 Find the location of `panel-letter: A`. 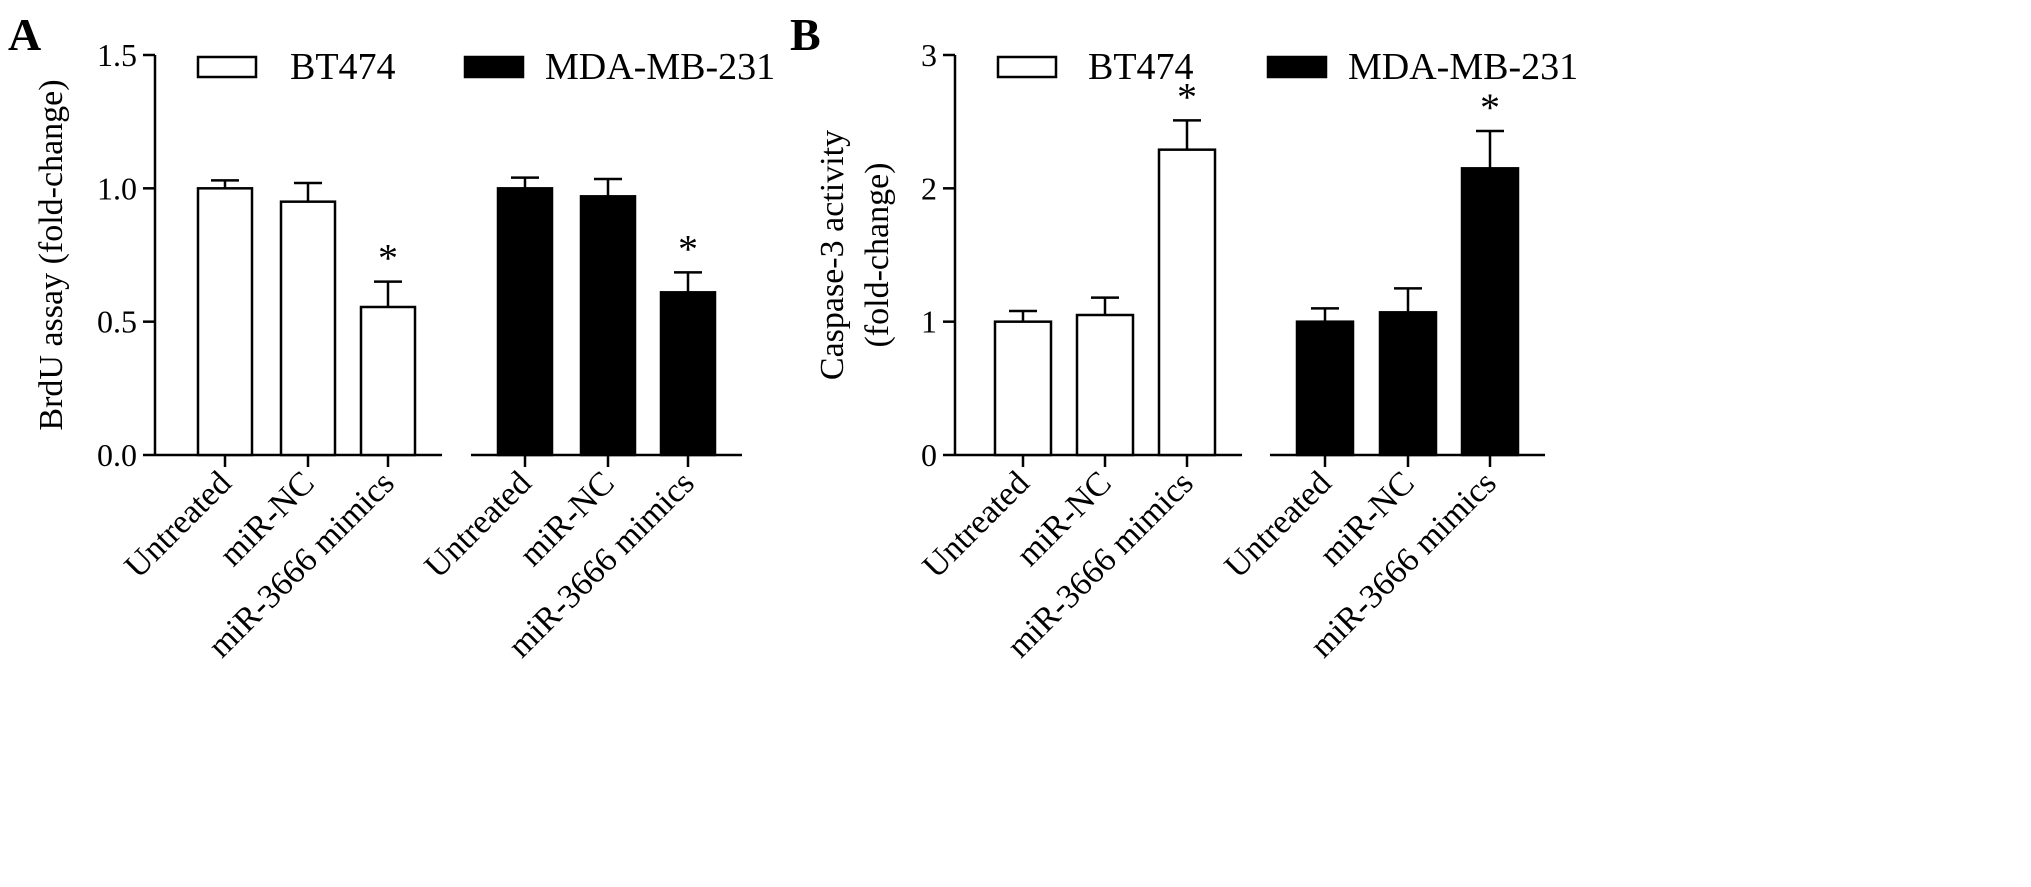

panel-letter: A is located at coordinates (24, 34).